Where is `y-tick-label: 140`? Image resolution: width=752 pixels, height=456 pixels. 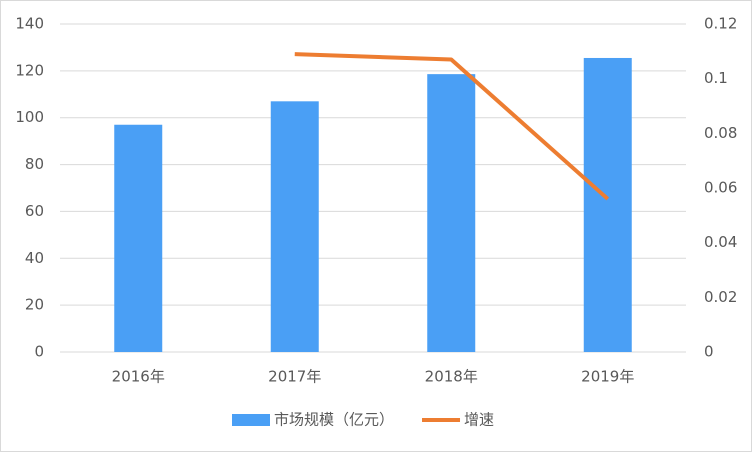
y-tick-label: 140 is located at coordinates (29, 24).